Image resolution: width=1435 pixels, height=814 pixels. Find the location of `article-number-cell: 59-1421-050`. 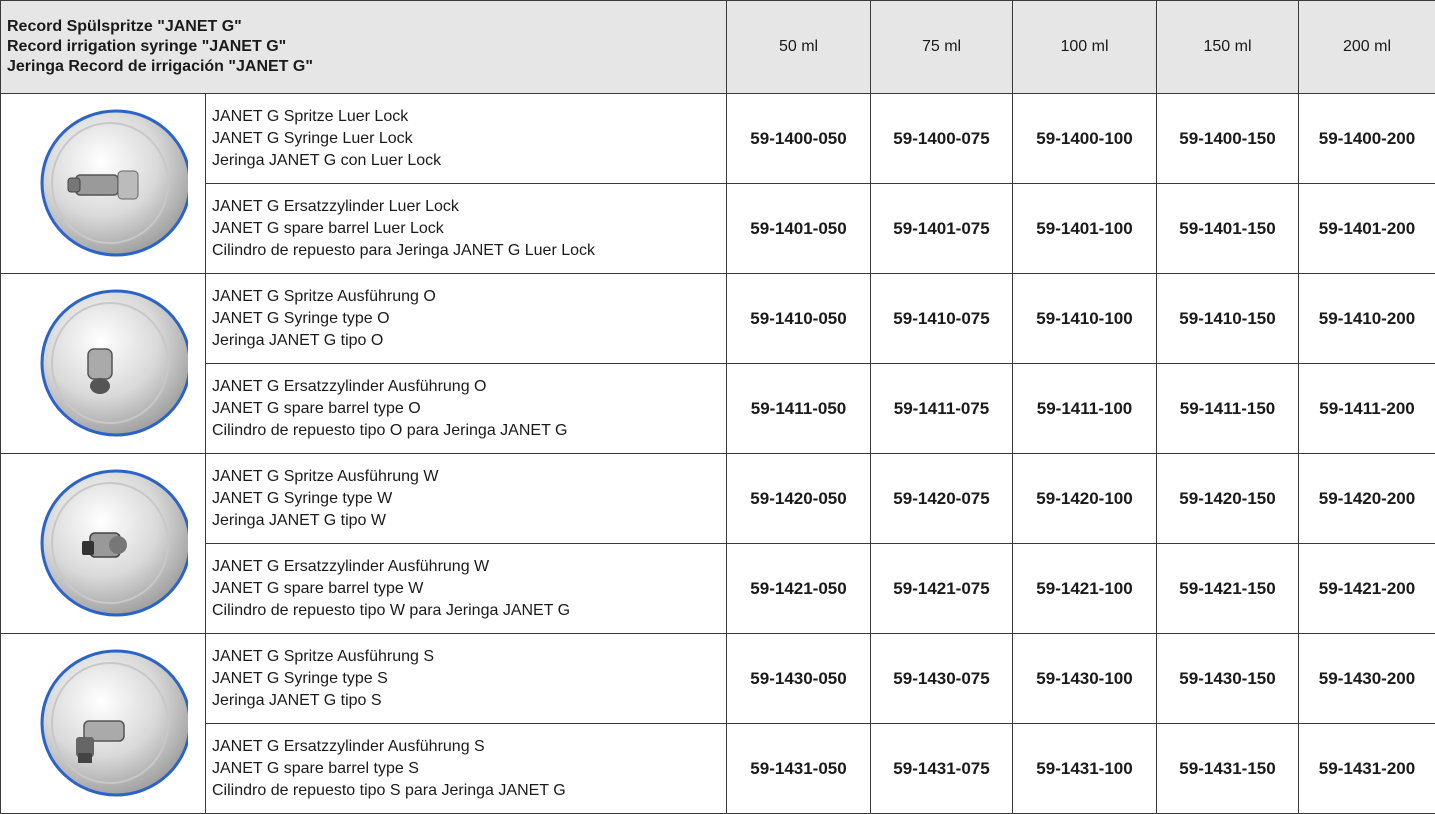

article-number-cell: 59-1421-050 is located at coordinates (799, 589).